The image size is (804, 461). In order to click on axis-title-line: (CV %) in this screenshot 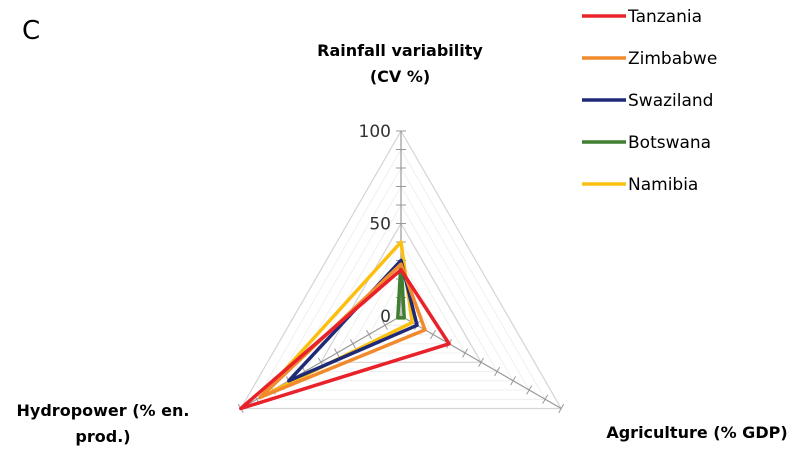, I will do `click(400, 76)`.